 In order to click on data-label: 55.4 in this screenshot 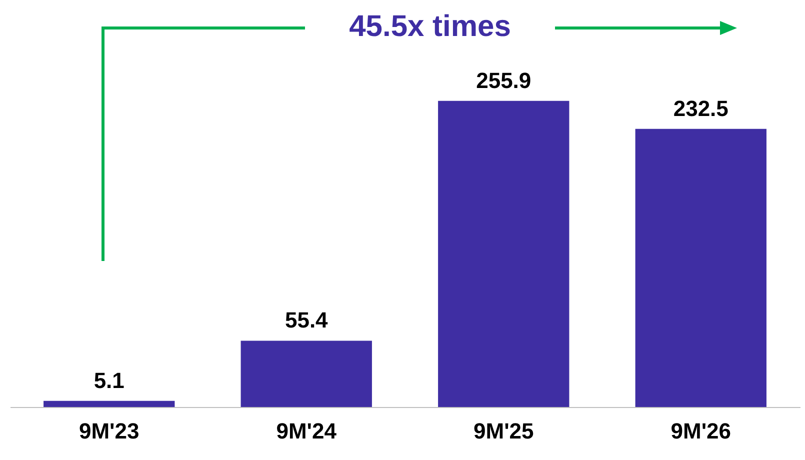, I will do `click(306, 320)`.